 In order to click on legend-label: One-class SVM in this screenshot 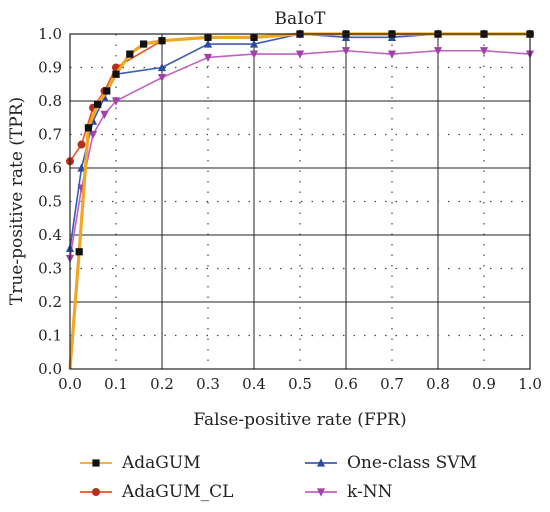, I will do `click(412, 463)`.